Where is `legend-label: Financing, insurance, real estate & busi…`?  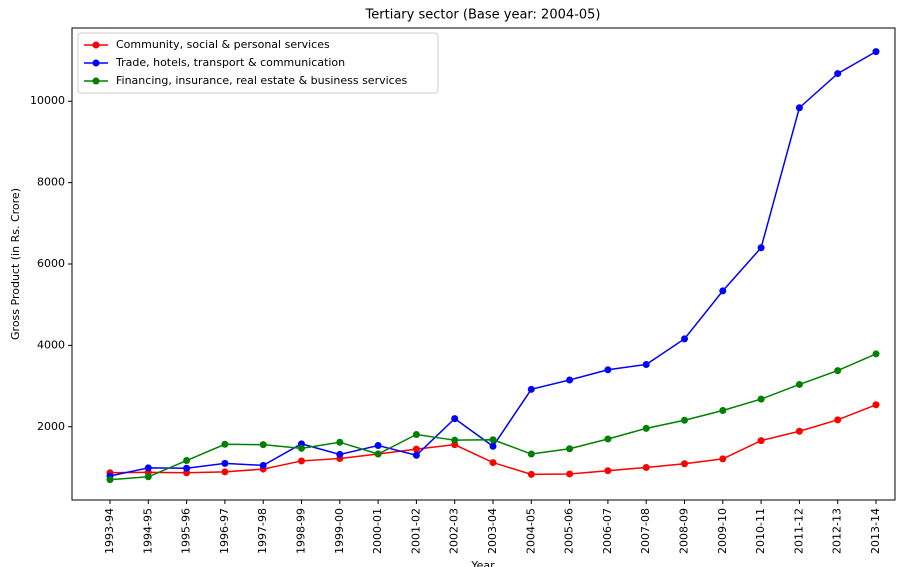
legend-label: Financing, insurance, real estate & busi… is located at coordinates (261, 80).